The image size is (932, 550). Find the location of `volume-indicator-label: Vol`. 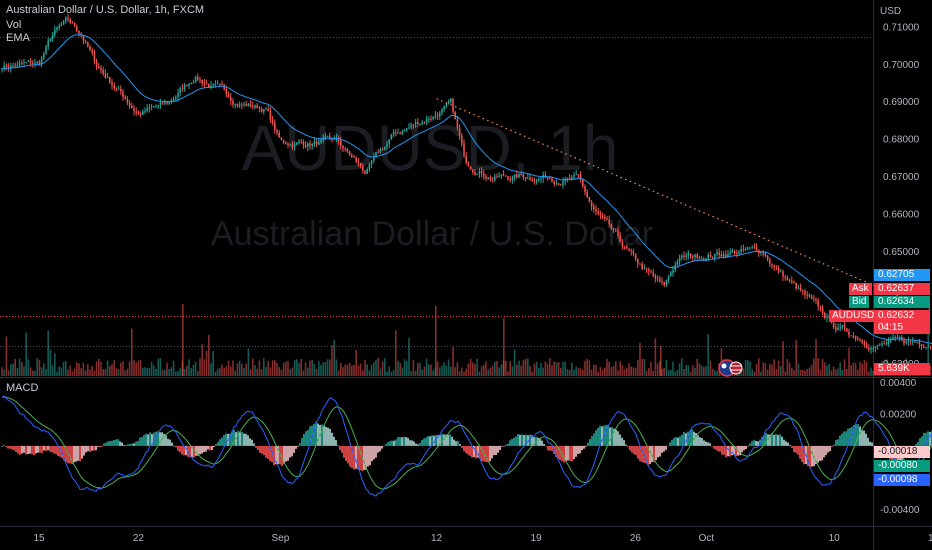

volume-indicator-label: Vol is located at coordinates (14, 25).